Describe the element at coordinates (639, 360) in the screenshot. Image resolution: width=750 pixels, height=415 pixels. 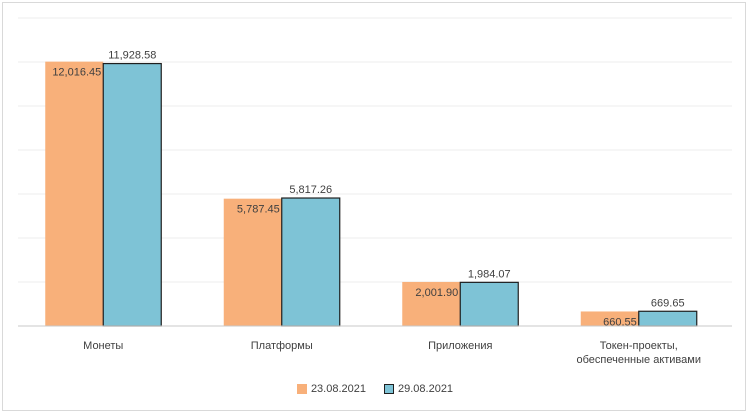
I see `x-tick-label: обеспеченные активами` at that location.